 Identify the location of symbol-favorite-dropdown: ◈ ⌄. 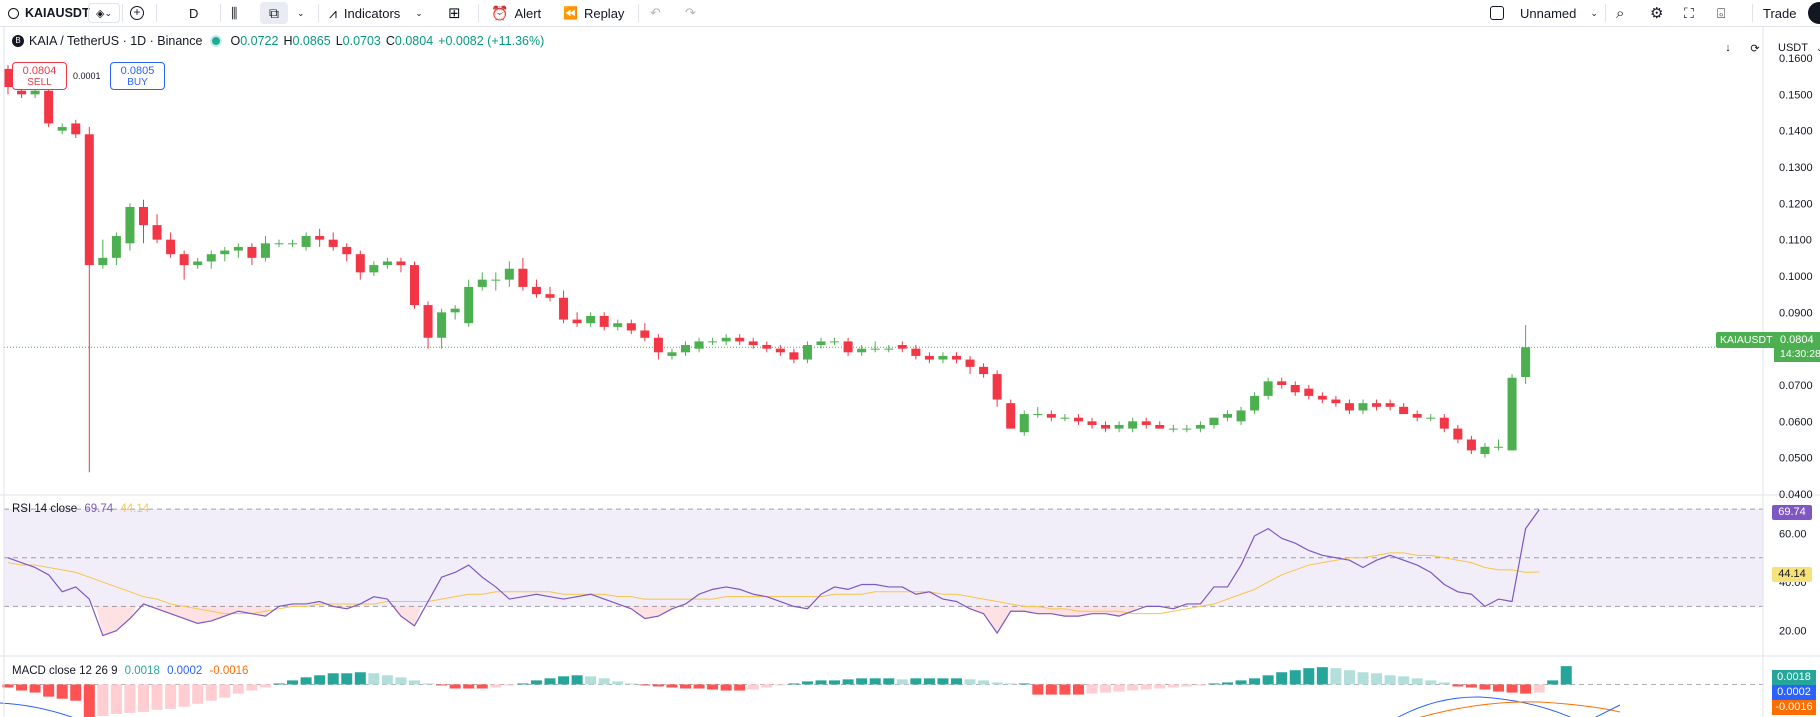
(104, 13).